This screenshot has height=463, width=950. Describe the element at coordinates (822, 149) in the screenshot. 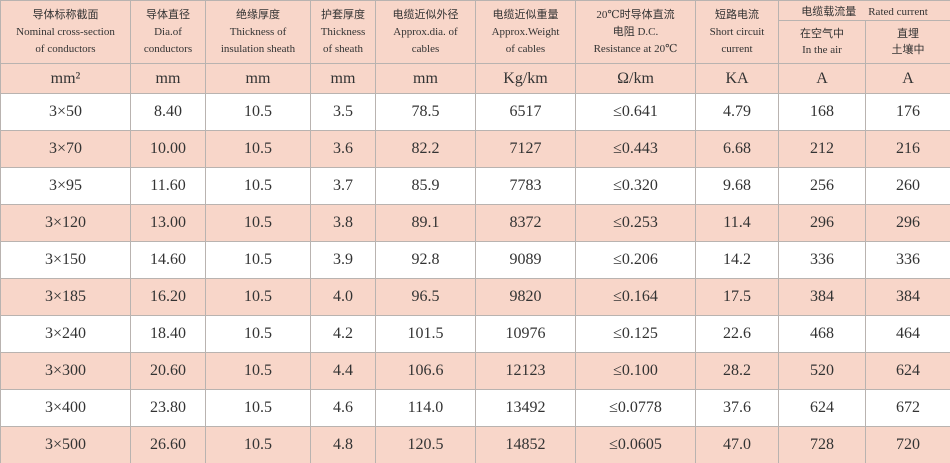

I see `data-cell: 212` at that location.